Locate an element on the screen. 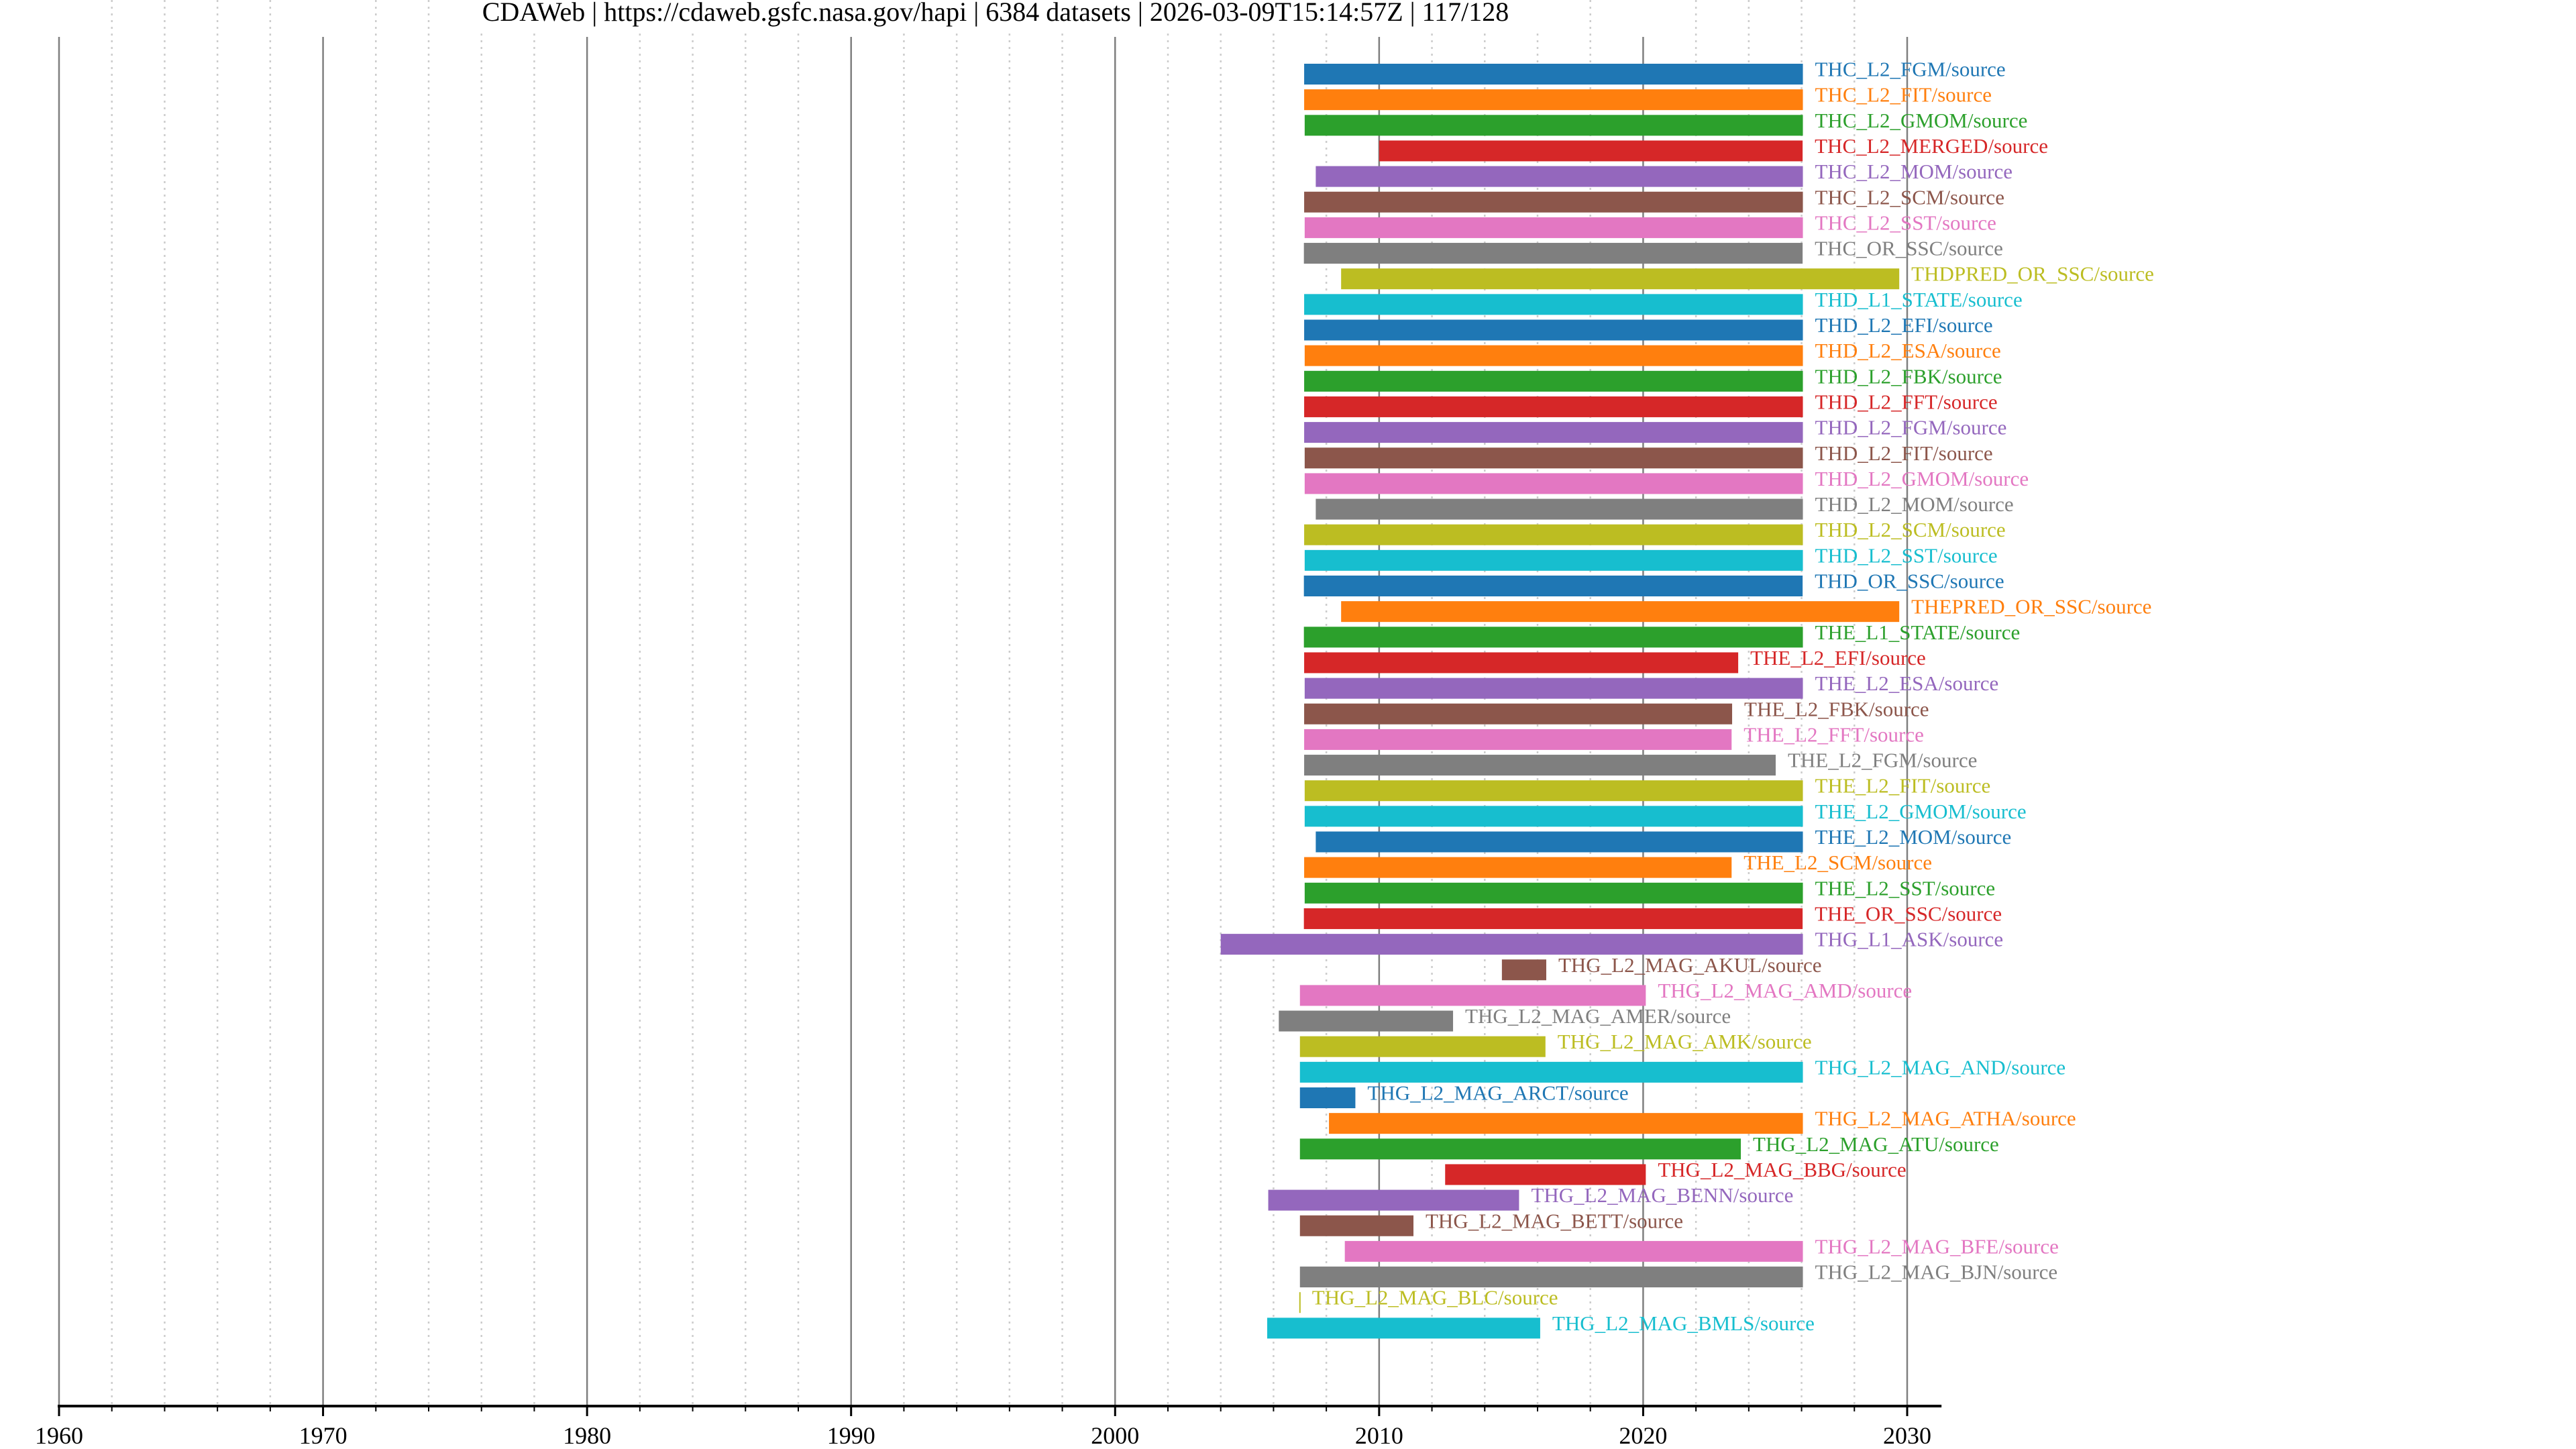  bar-label: THE_L2_ESA/source is located at coordinates (1907, 683).